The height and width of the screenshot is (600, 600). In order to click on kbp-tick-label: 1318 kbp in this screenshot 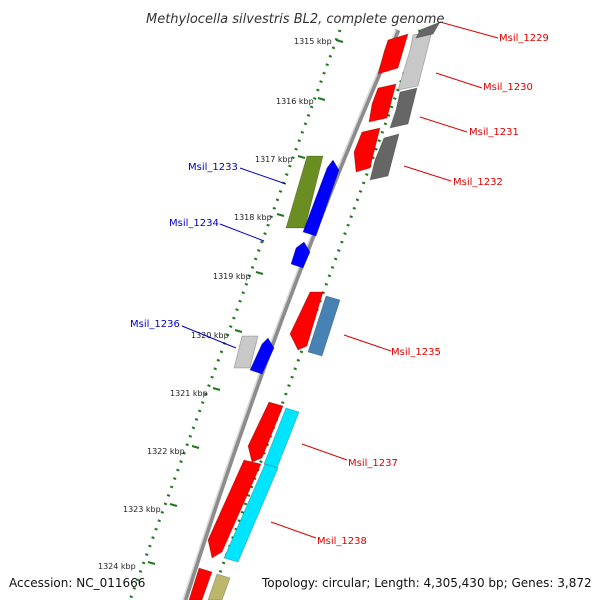, I will do `click(253, 217)`.